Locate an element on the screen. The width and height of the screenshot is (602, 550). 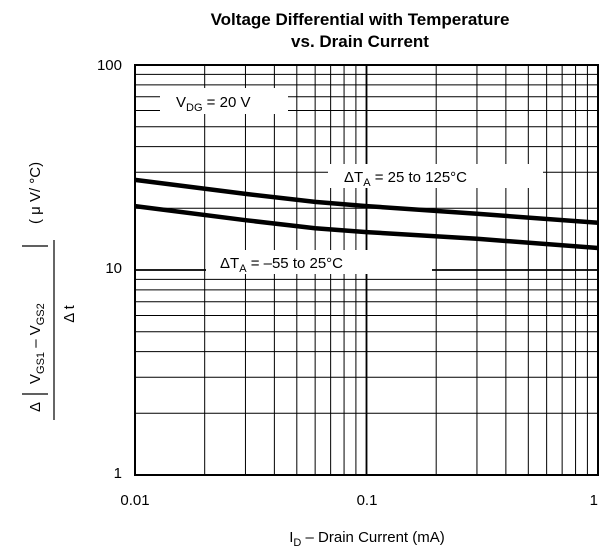
series1-label: ΔTA = 25 to 125°C is located at coordinates (405, 179).